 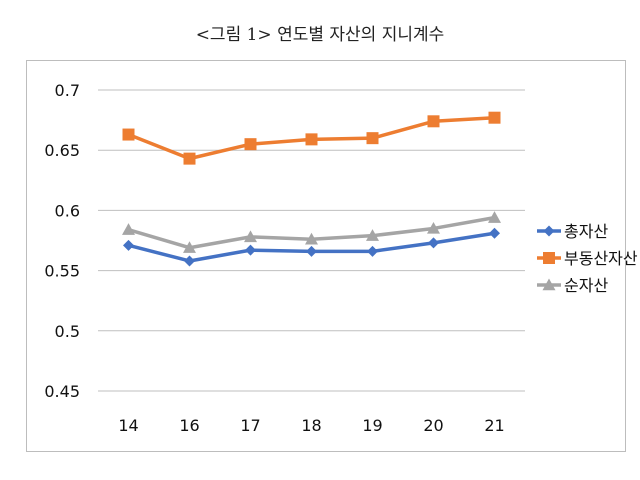 I want to click on x-tick-label: 18, so click(x=311, y=425).